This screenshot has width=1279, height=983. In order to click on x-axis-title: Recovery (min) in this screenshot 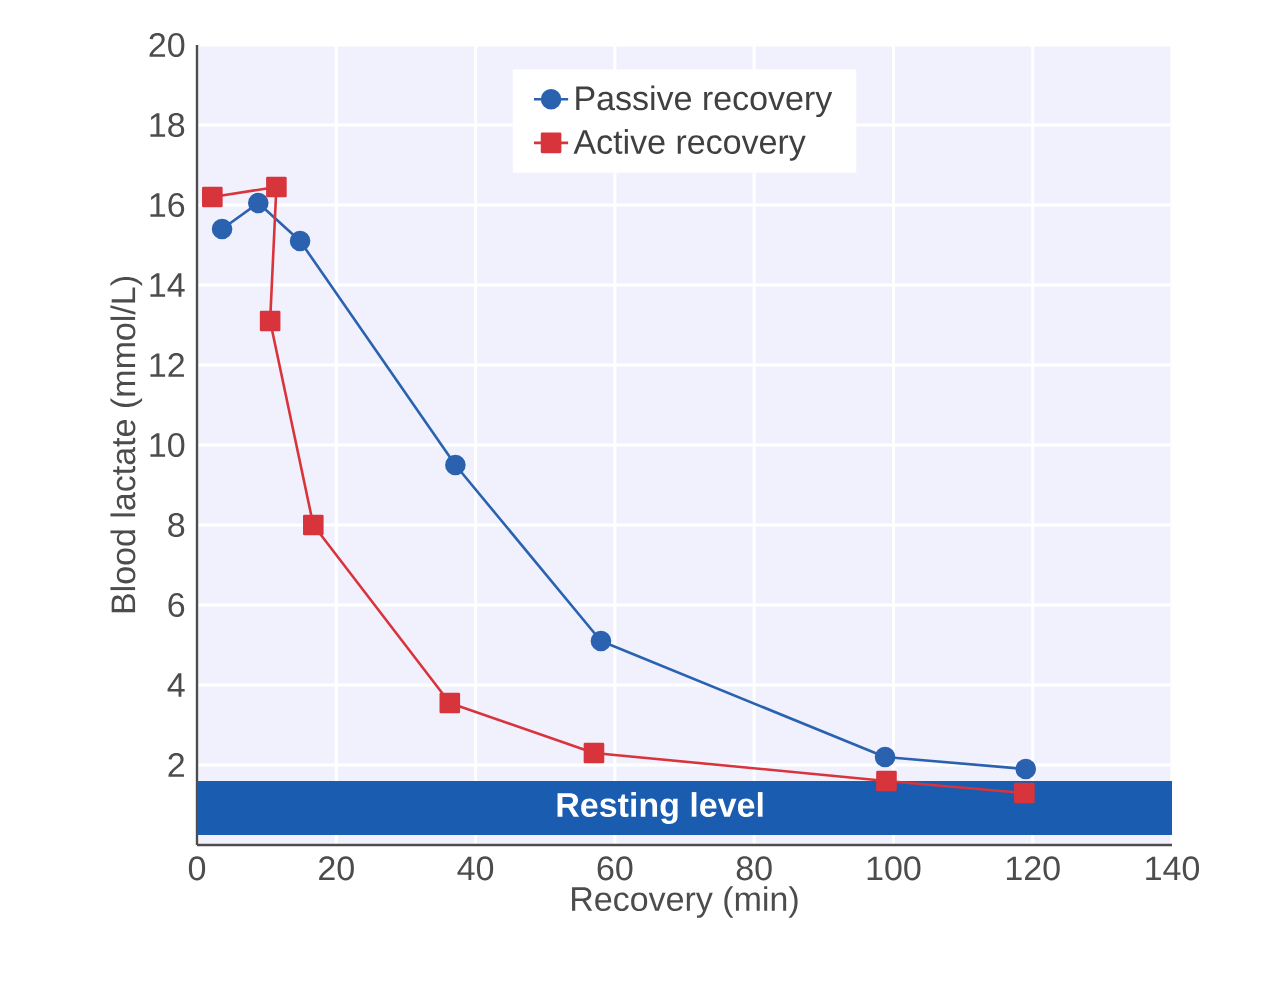, I will do `click(685, 902)`.